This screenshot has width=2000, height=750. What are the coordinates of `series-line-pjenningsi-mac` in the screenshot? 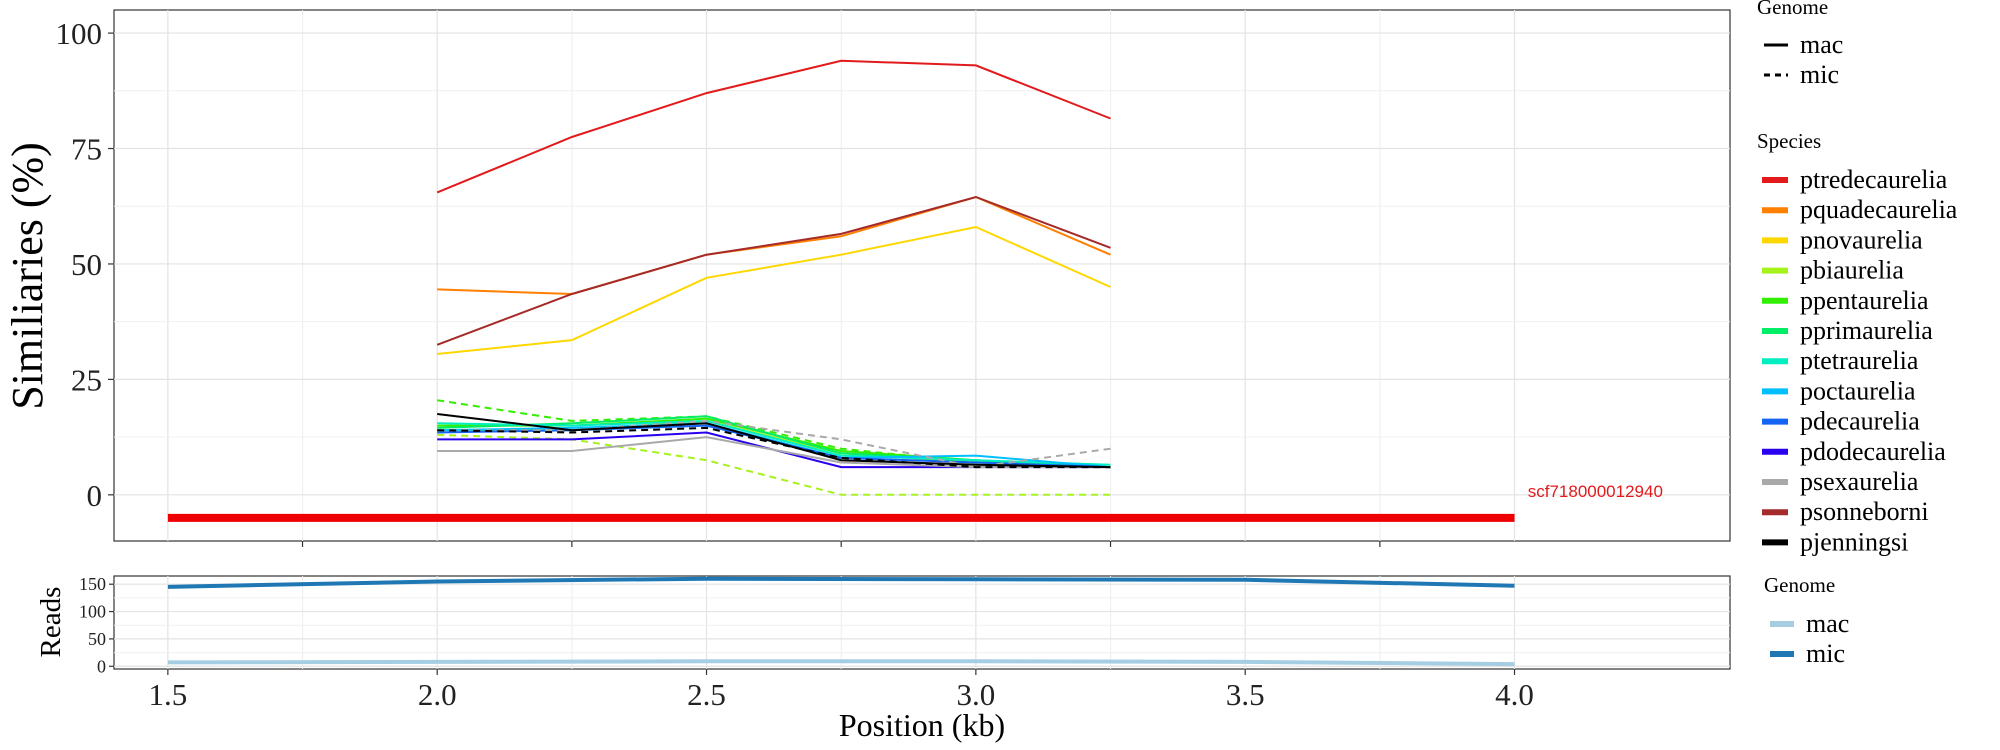 It's located at (774, 441).